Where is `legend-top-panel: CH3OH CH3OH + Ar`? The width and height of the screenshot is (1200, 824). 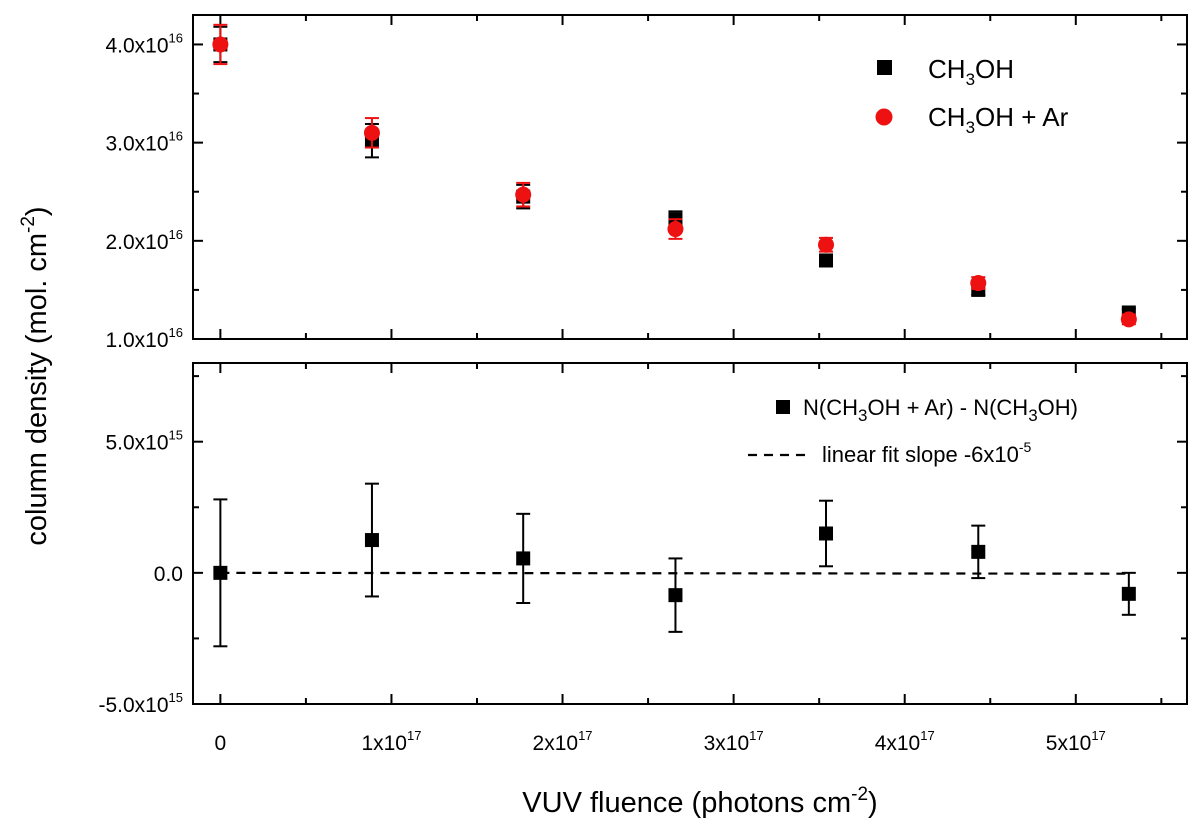
legend-top-panel: CH3OH CH3OH + Ar is located at coordinates (972, 95).